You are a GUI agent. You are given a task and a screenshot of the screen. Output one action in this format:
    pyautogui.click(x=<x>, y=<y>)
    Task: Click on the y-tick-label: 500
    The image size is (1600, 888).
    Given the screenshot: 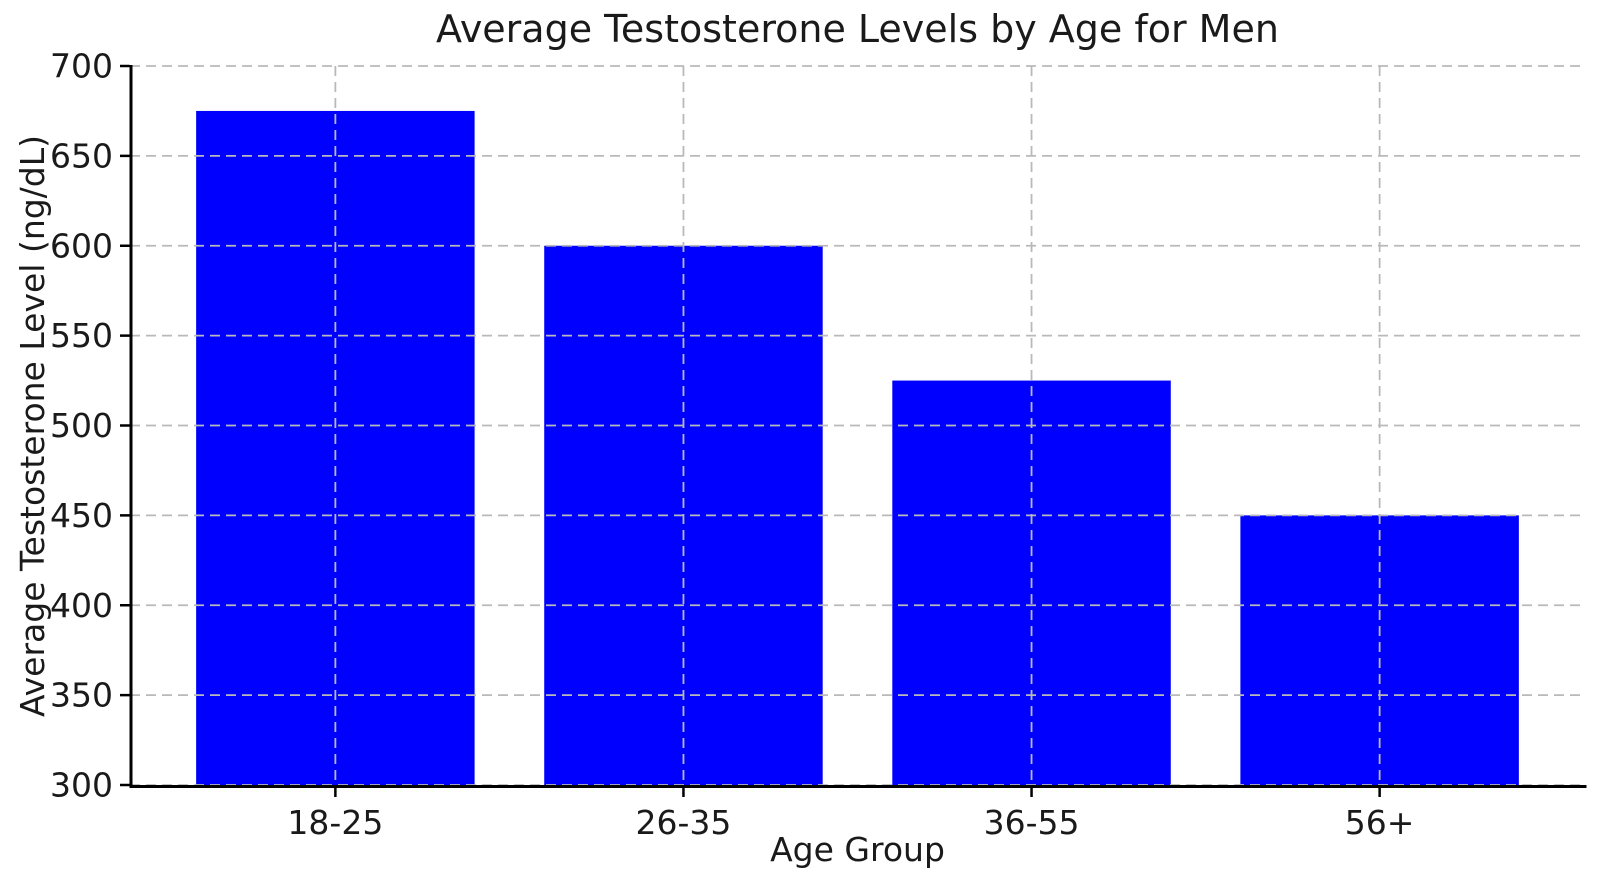 What is the action you would take?
    pyautogui.click(x=81, y=425)
    